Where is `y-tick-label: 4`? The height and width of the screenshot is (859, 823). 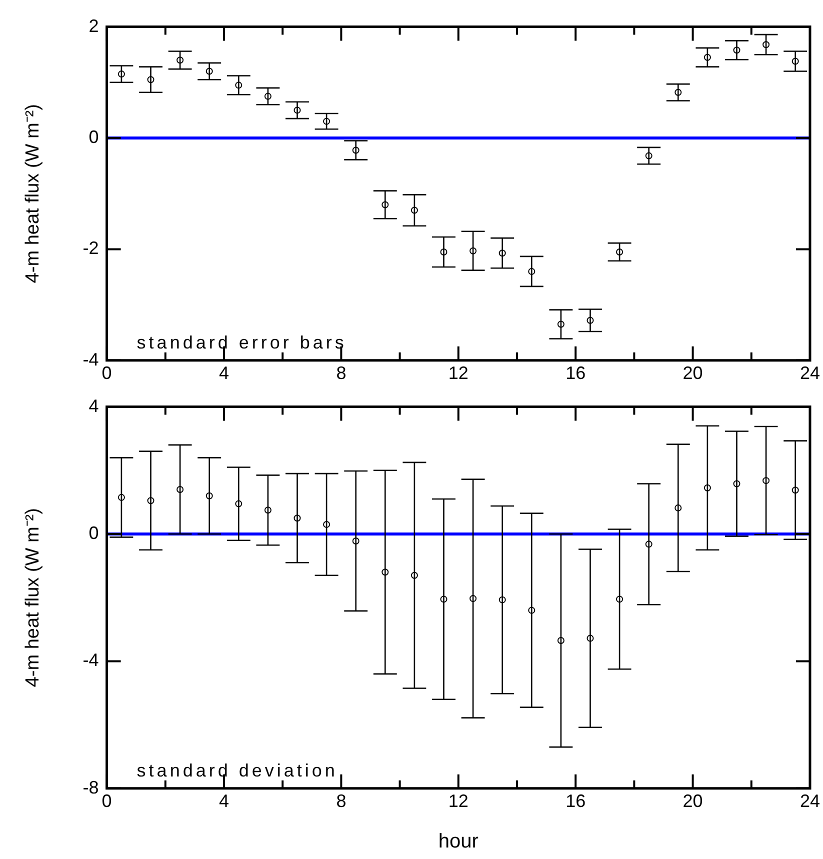 y-tick-label: 4 is located at coordinates (93, 406).